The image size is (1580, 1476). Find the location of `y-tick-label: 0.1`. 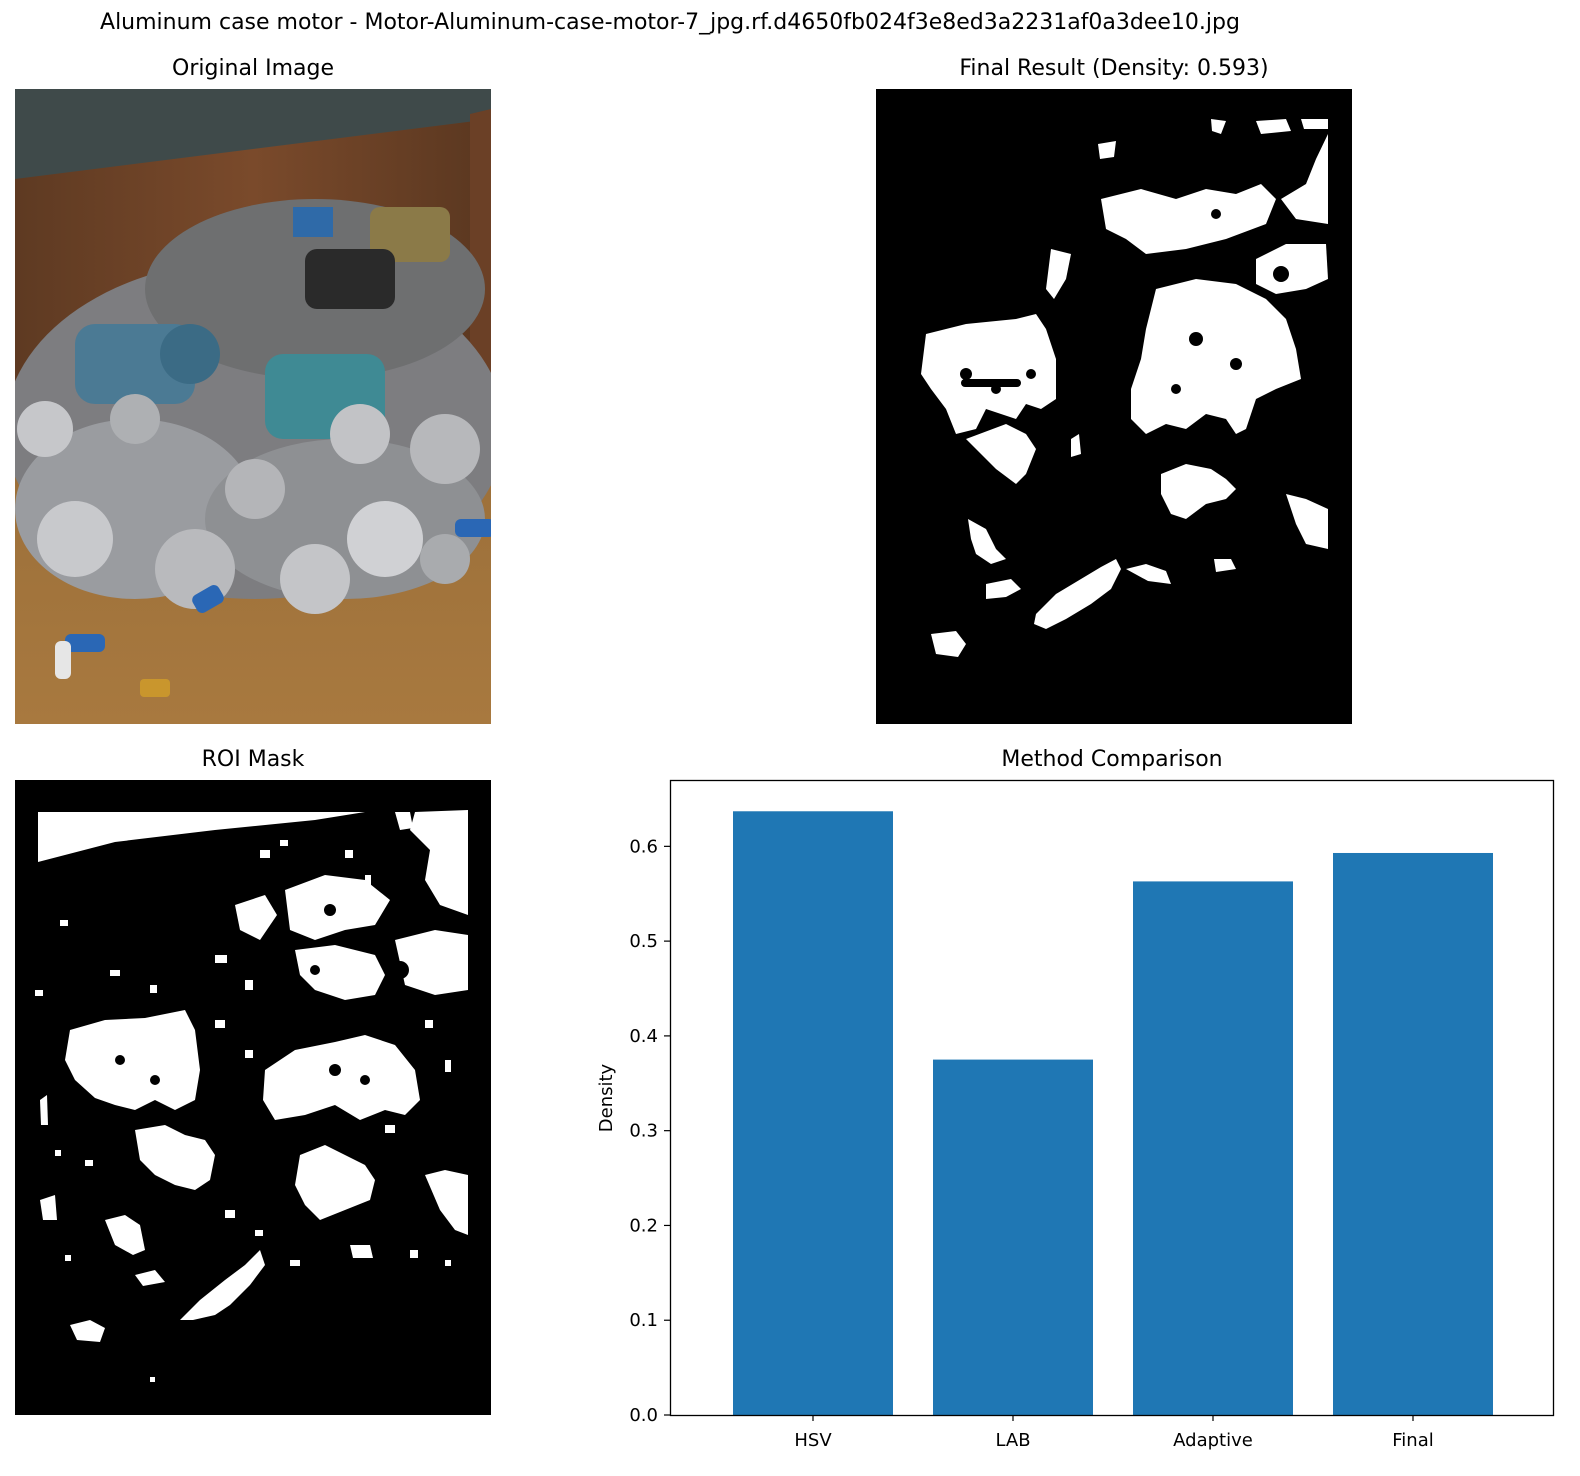

y-tick-label: 0.1 is located at coordinates (643, 1320).